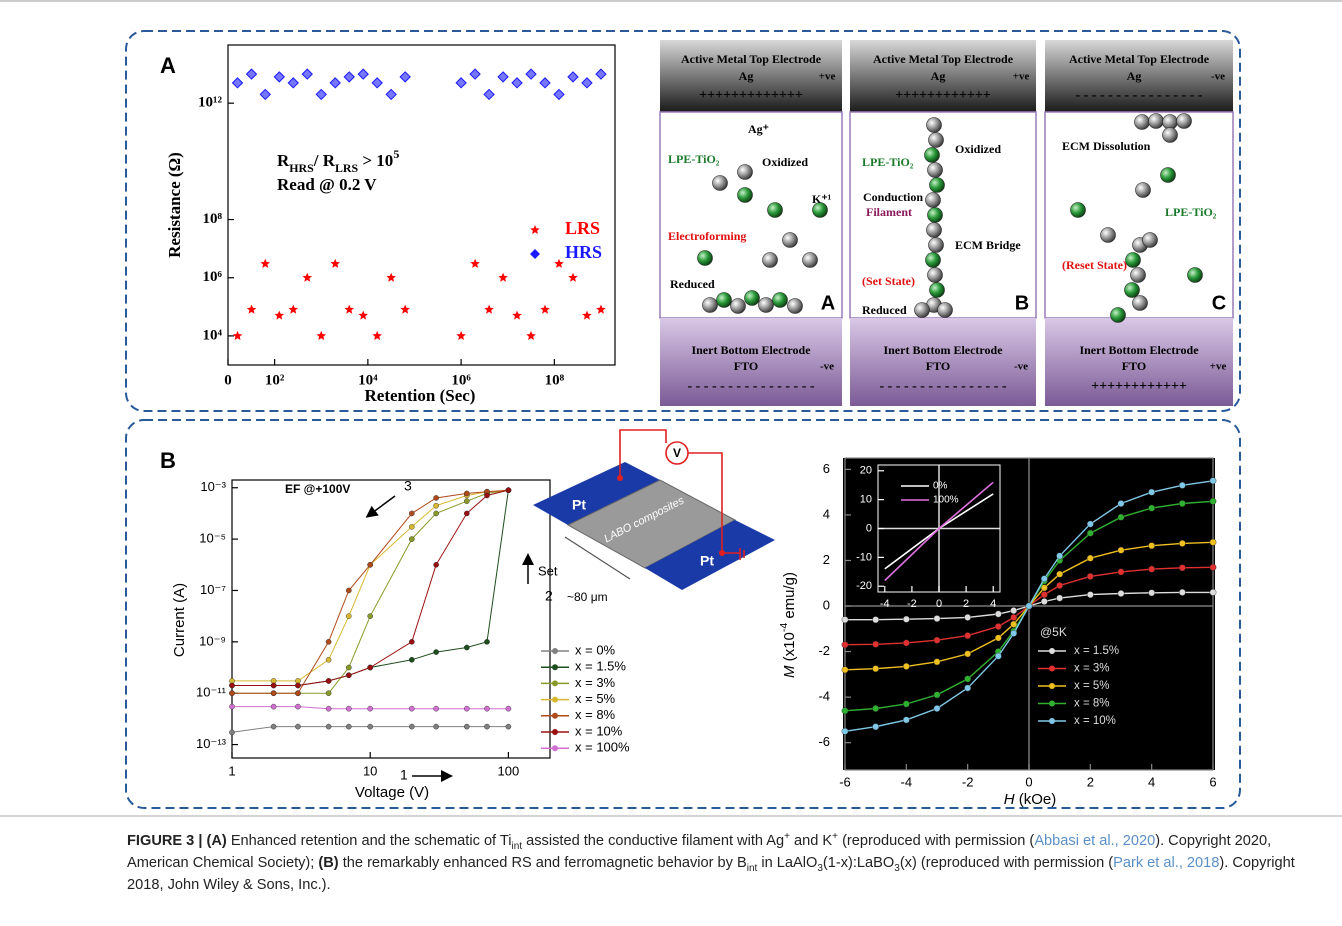 The width and height of the screenshot is (1342, 926). What do you see at coordinates (461, 380) in the screenshot?
I see `x-tick-label: 10⁶` at bounding box center [461, 380].